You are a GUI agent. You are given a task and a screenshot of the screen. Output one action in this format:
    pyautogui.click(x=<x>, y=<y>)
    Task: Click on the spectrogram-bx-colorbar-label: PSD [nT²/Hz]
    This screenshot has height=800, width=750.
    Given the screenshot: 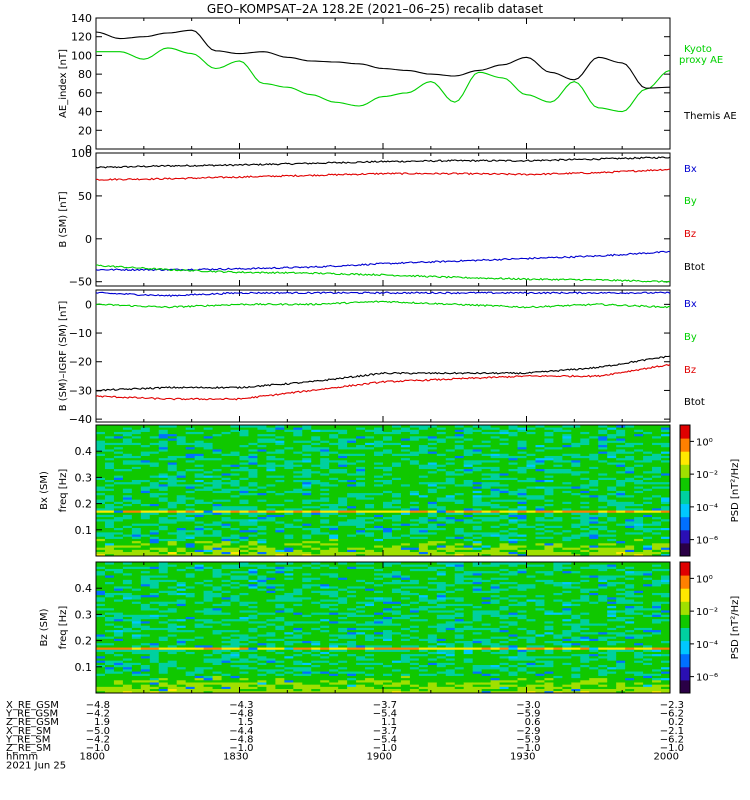 What is the action you would take?
    pyautogui.click(x=735, y=491)
    